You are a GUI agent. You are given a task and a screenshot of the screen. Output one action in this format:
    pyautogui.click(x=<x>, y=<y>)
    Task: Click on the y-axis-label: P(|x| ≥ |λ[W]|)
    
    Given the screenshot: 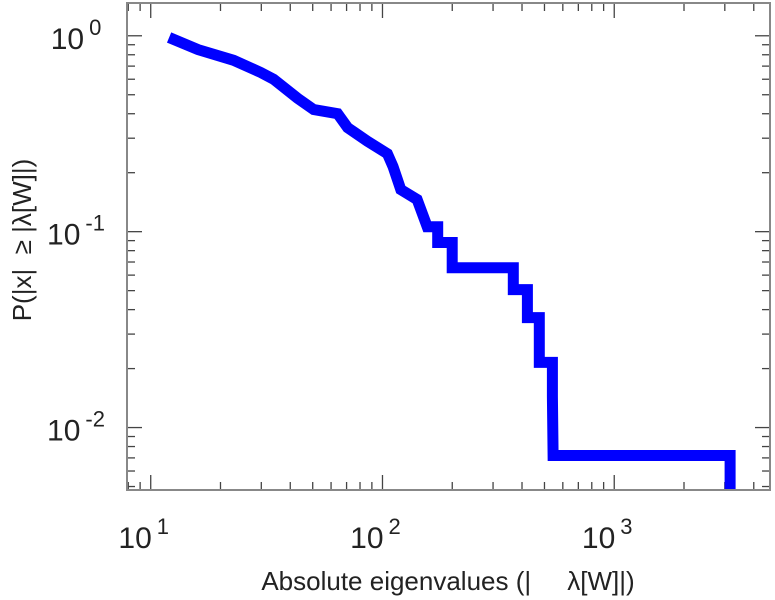 What is the action you would take?
    pyautogui.click(x=22, y=240)
    